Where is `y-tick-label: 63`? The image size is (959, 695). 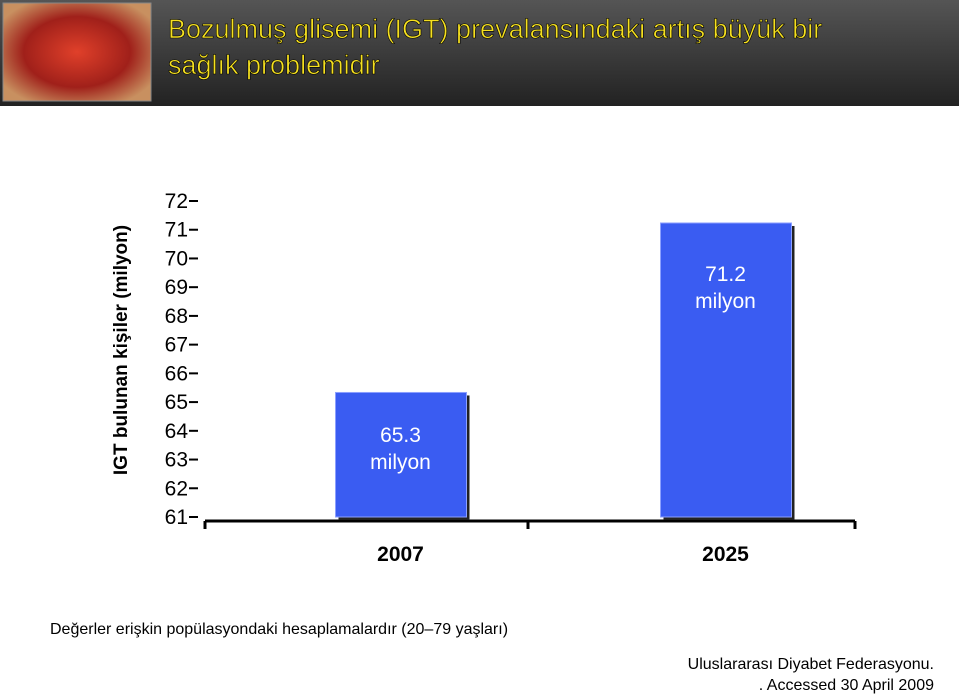
y-tick-label: 63 is located at coordinates (176, 460).